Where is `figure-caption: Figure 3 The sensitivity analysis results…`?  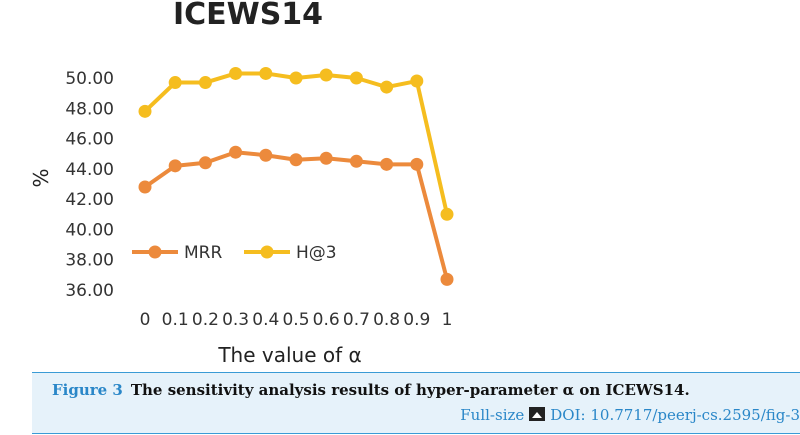
figure-caption: Figure 3 The sensitivity analysis results… is located at coordinates (416, 403).